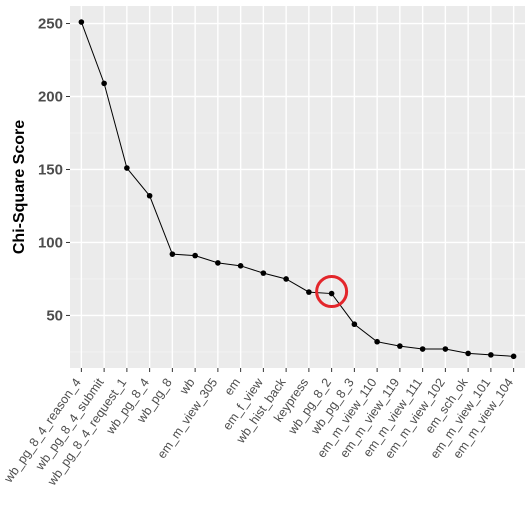 The image size is (527, 514). I want to click on y-tick-label: 50, so click(54, 315).